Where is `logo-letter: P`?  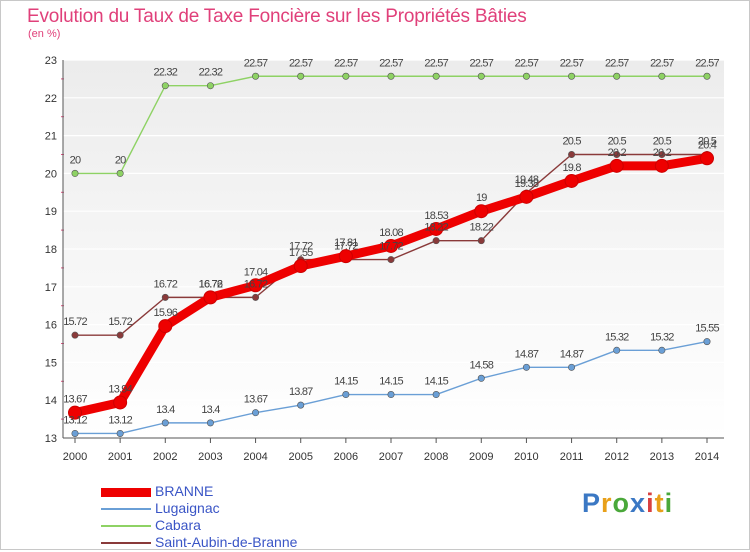 logo-letter: P is located at coordinates (592, 503).